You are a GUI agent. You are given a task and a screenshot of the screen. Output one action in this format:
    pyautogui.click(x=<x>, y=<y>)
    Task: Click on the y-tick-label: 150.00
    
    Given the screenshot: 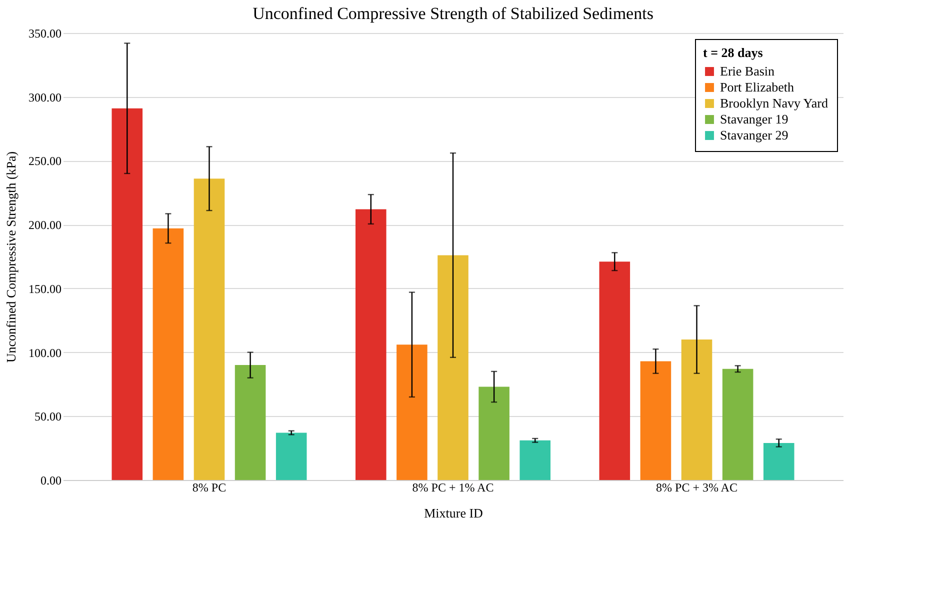 What is the action you would take?
    pyautogui.click(x=45, y=289)
    